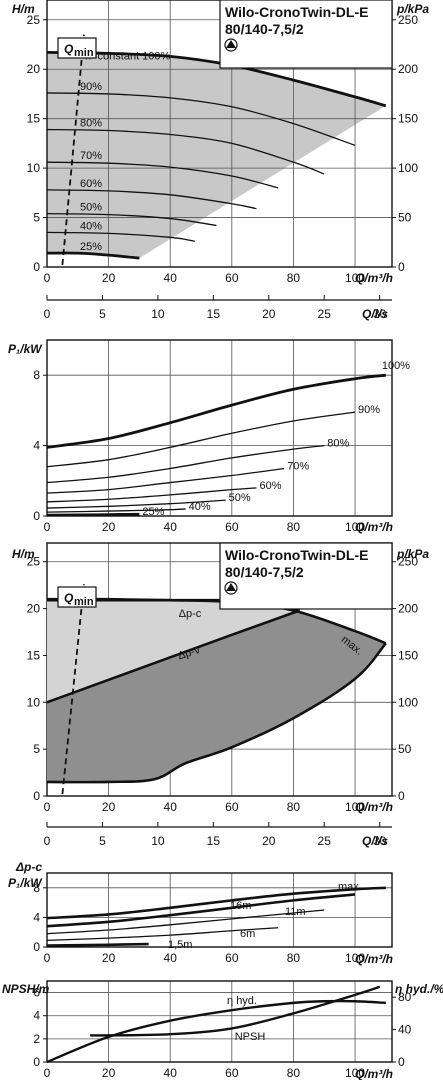 The height and width of the screenshot is (1080, 443). Describe the element at coordinates (190, 614) in the screenshot. I see `curve-label: Δp-c` at that location.